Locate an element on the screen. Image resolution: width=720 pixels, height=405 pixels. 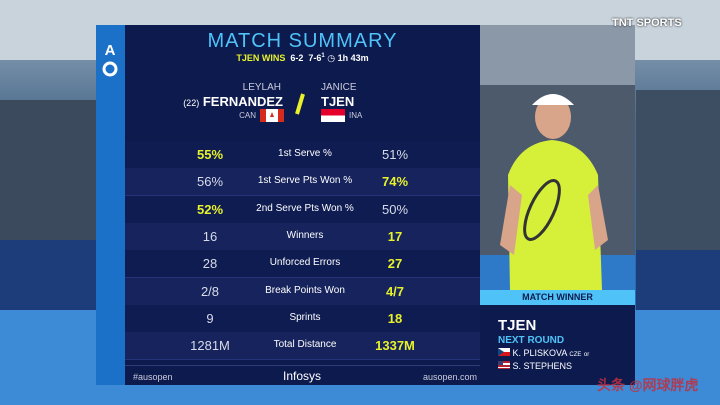
opponent-name: S. STEPHENS is located at coordinates (542, 366).